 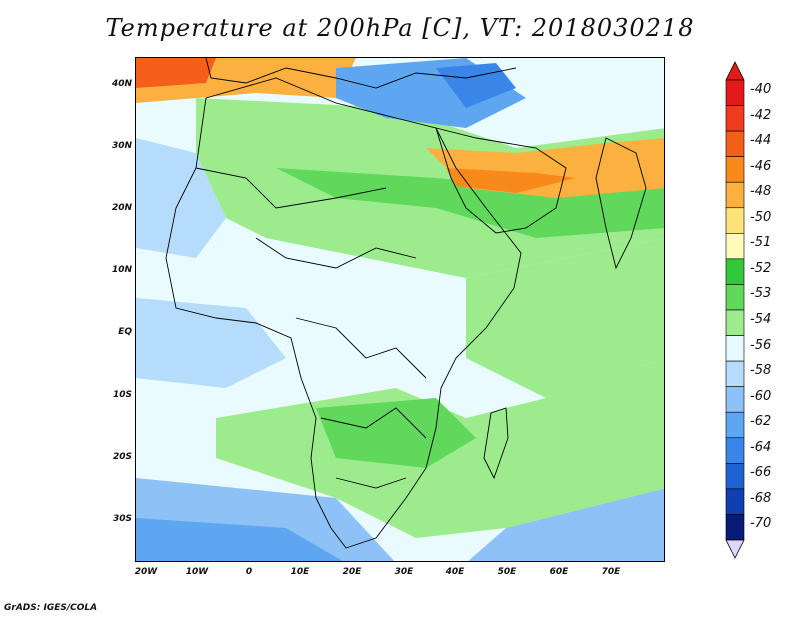 What do you see at coordinates (621, 203) in the screenshot?
I see `india-coastline` at bounding box center [621, 203].